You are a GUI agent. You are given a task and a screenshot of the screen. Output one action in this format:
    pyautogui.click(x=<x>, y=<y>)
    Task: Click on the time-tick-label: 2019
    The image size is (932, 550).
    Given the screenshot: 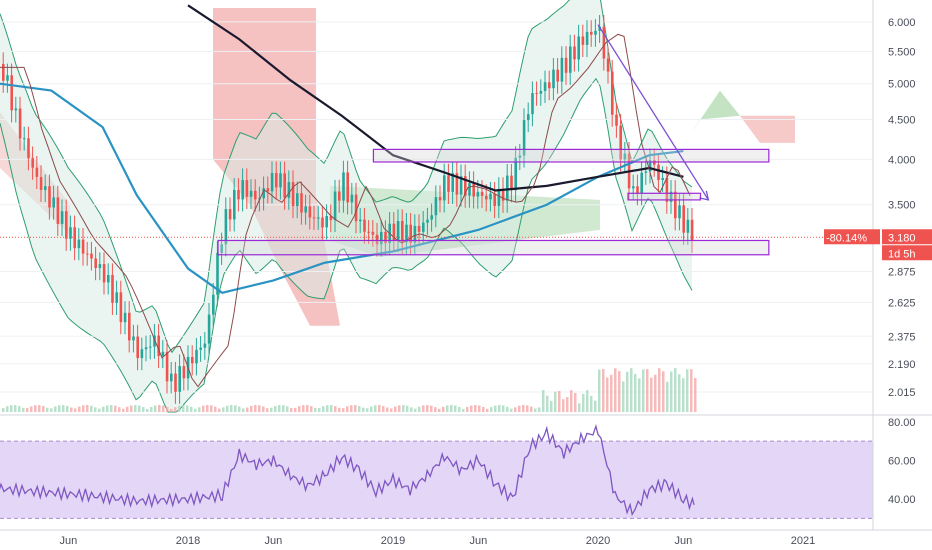 What is the action you would take?
    pyautogui.click(x=393, y=541)
    